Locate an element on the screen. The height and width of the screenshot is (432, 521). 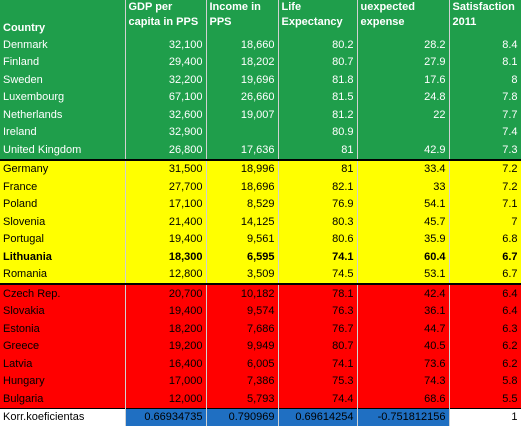
value-cell: 80.6 is located at coordinates (318, 239).